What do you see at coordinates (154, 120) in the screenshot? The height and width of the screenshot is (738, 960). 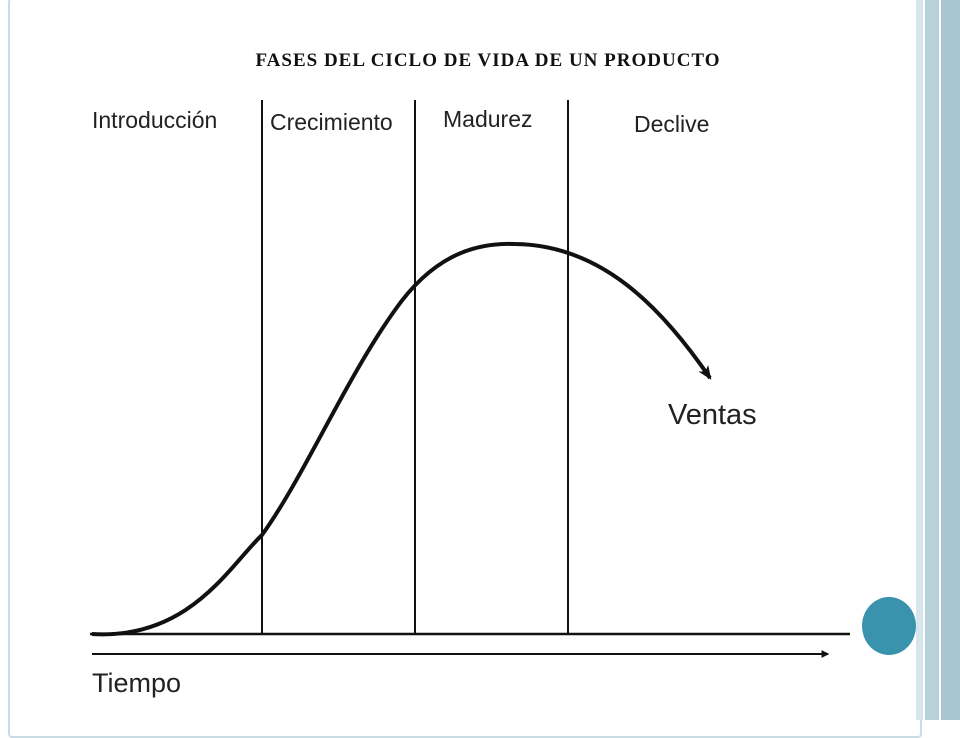 I see `phase-label-introduccion: Introducción` at bounding box center [154, 120].